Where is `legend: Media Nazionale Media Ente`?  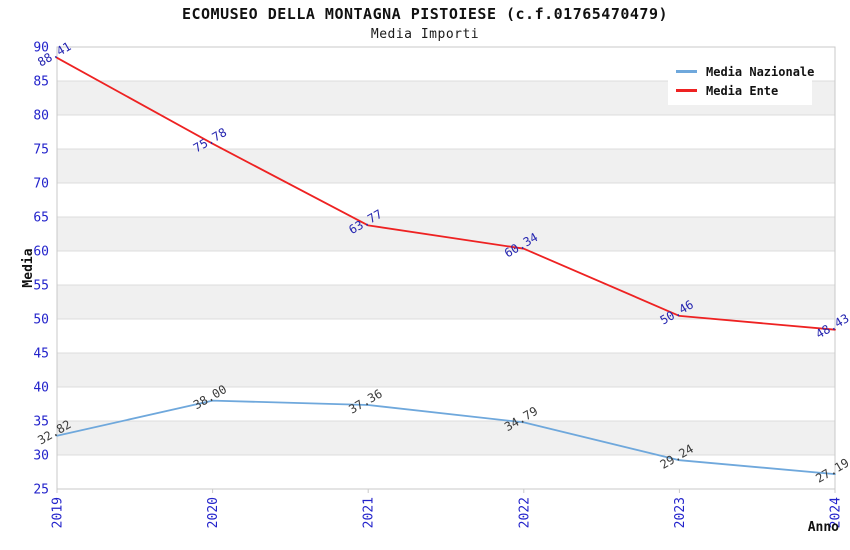 legend: Media Nazionale Media Ente is located at coordinates (741, 81).